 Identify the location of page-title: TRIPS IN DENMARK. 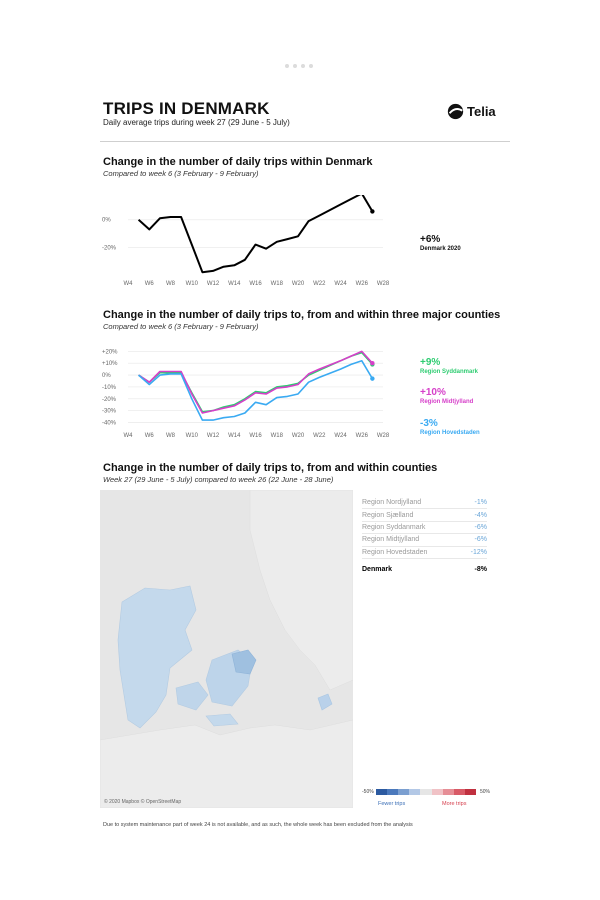
(186, 108).